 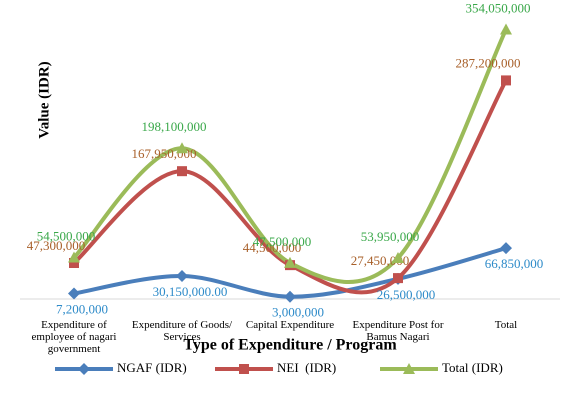 What do you see at coordinates (290, 325) in the screenshot?
I see `x-tick-label: Capital Expenditure` at bounding box center [290, 325].